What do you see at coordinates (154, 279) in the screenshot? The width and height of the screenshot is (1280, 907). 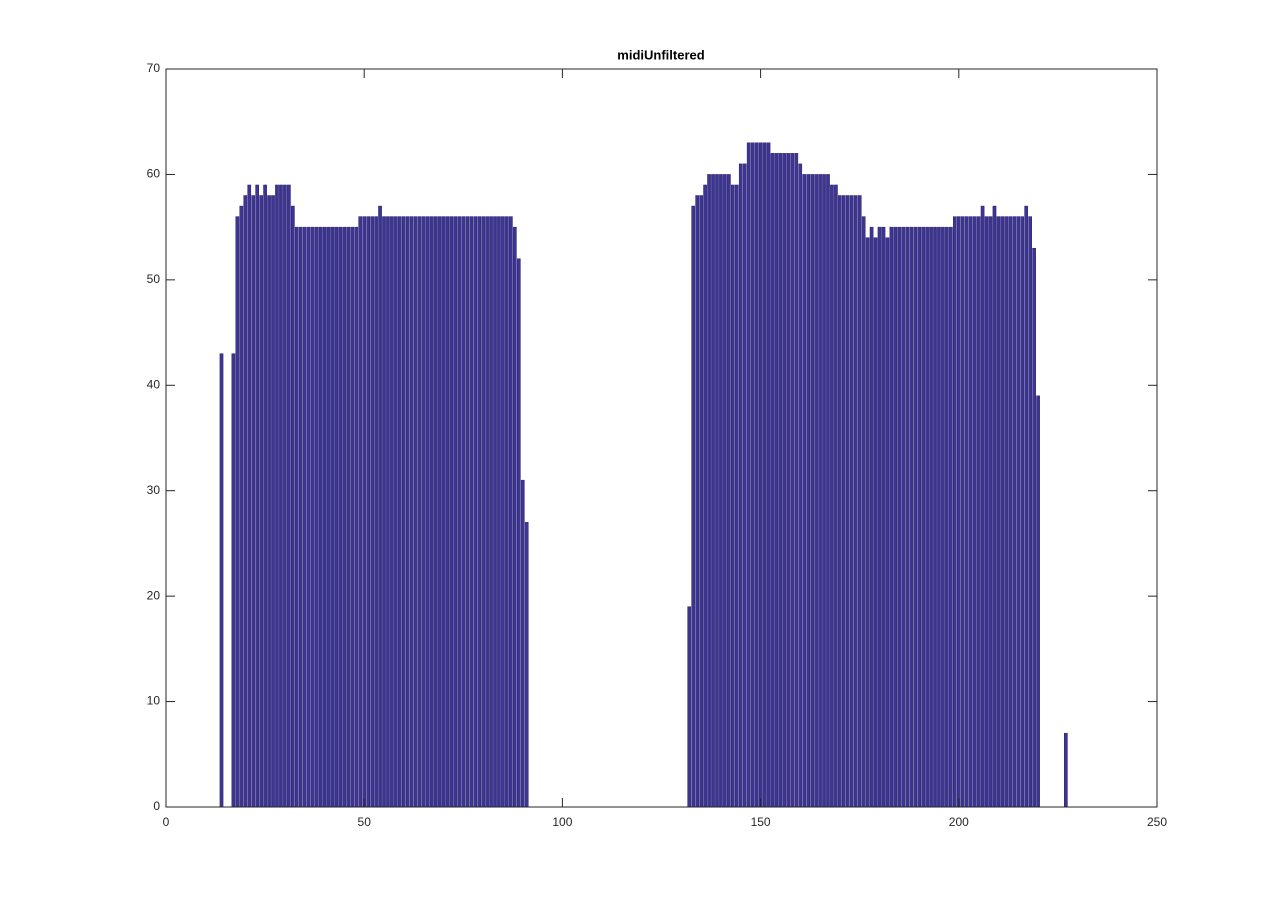 I see `y-tick-label: 50` at bounding box center [154, 279].